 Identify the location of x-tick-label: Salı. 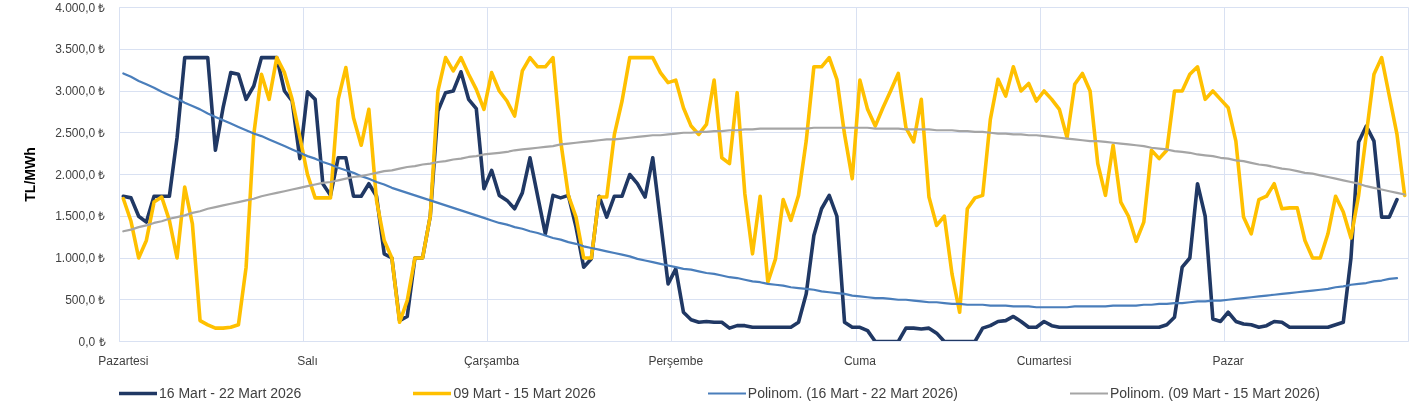
(307, 360).